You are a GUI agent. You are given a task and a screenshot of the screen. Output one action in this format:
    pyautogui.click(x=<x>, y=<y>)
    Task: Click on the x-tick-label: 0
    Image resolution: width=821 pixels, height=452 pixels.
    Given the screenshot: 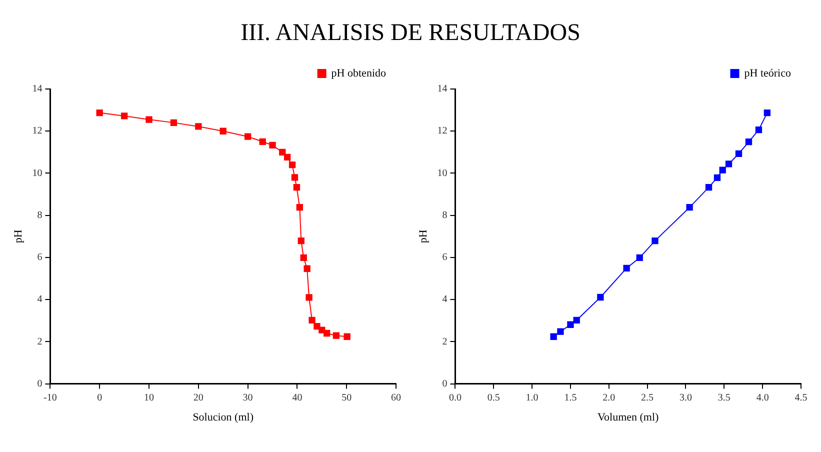 What is the action you would take?
    pyautogui.click(x=99, y=398)
    